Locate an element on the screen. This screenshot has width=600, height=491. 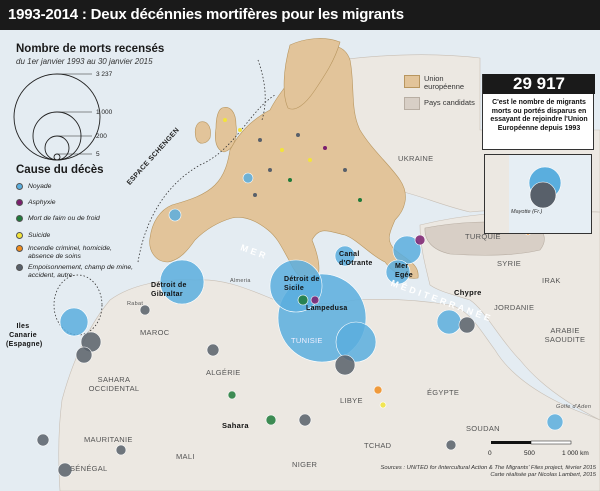
circle-algeria is located at coordinates (213, 350).